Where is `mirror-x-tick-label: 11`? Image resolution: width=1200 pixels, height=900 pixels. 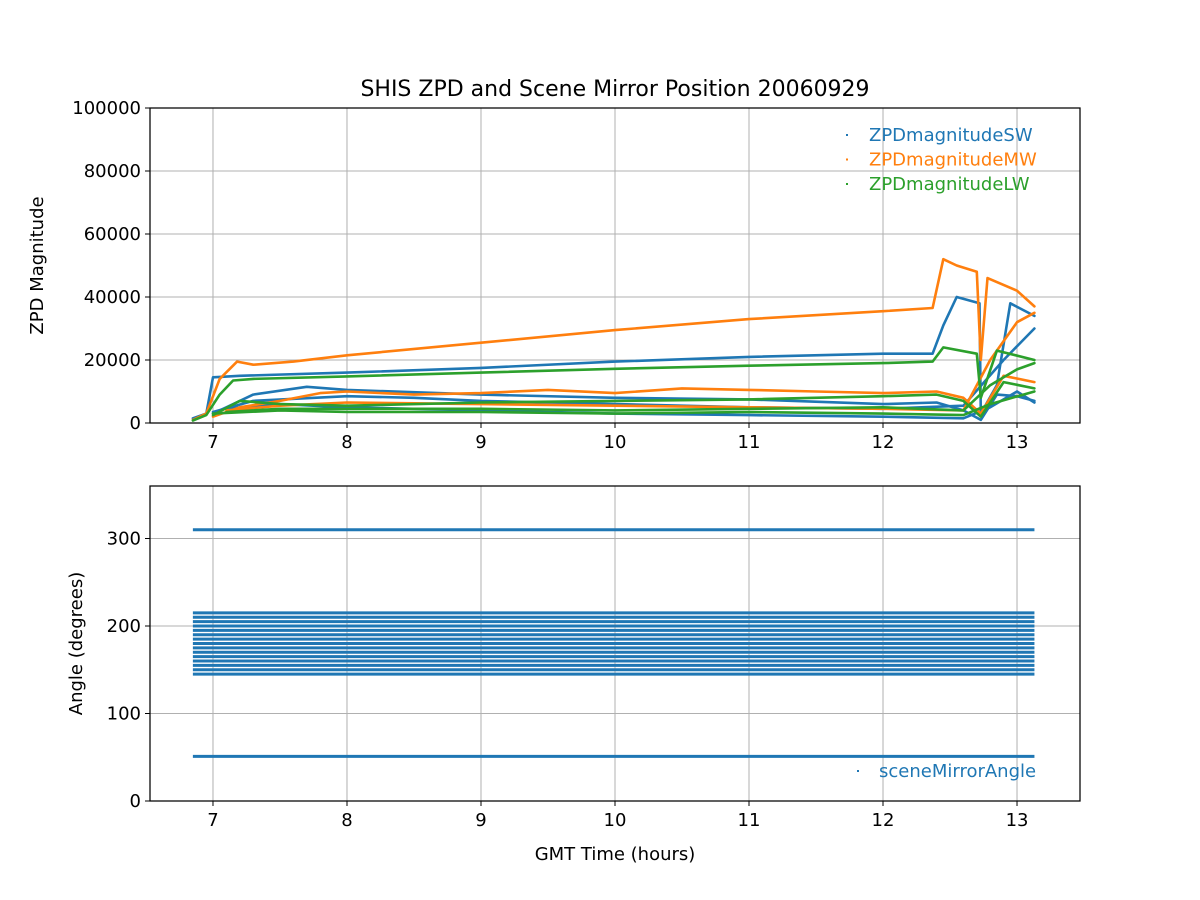 mirror-x-tick-label: 11 is located at coordinates (749, 820).